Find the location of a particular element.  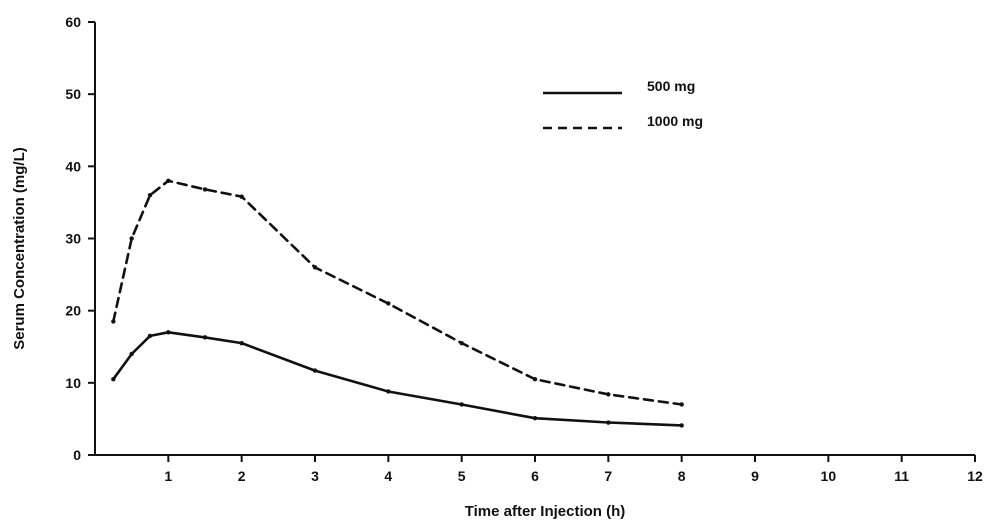

y-tick-label: 50 is located at coordinates (73, 94).